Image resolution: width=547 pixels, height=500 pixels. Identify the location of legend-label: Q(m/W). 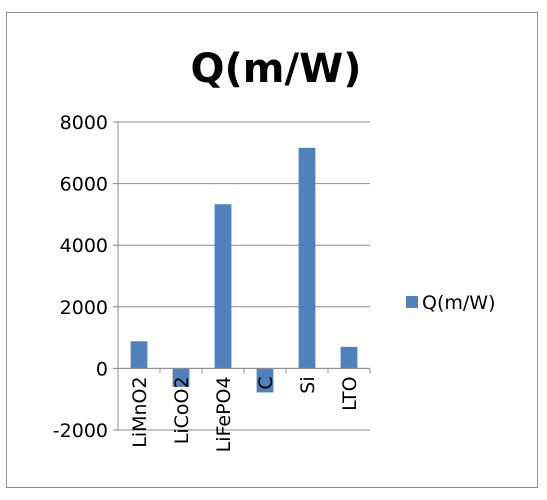
(458, 303).